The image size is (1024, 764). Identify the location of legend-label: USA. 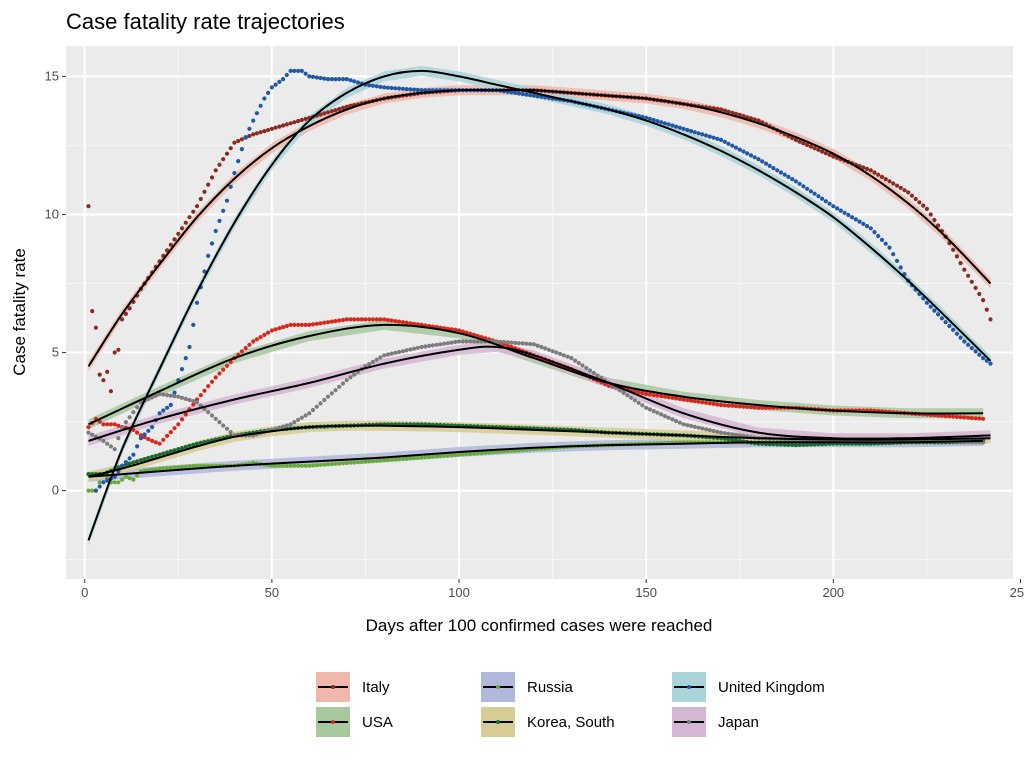
(377, 722).